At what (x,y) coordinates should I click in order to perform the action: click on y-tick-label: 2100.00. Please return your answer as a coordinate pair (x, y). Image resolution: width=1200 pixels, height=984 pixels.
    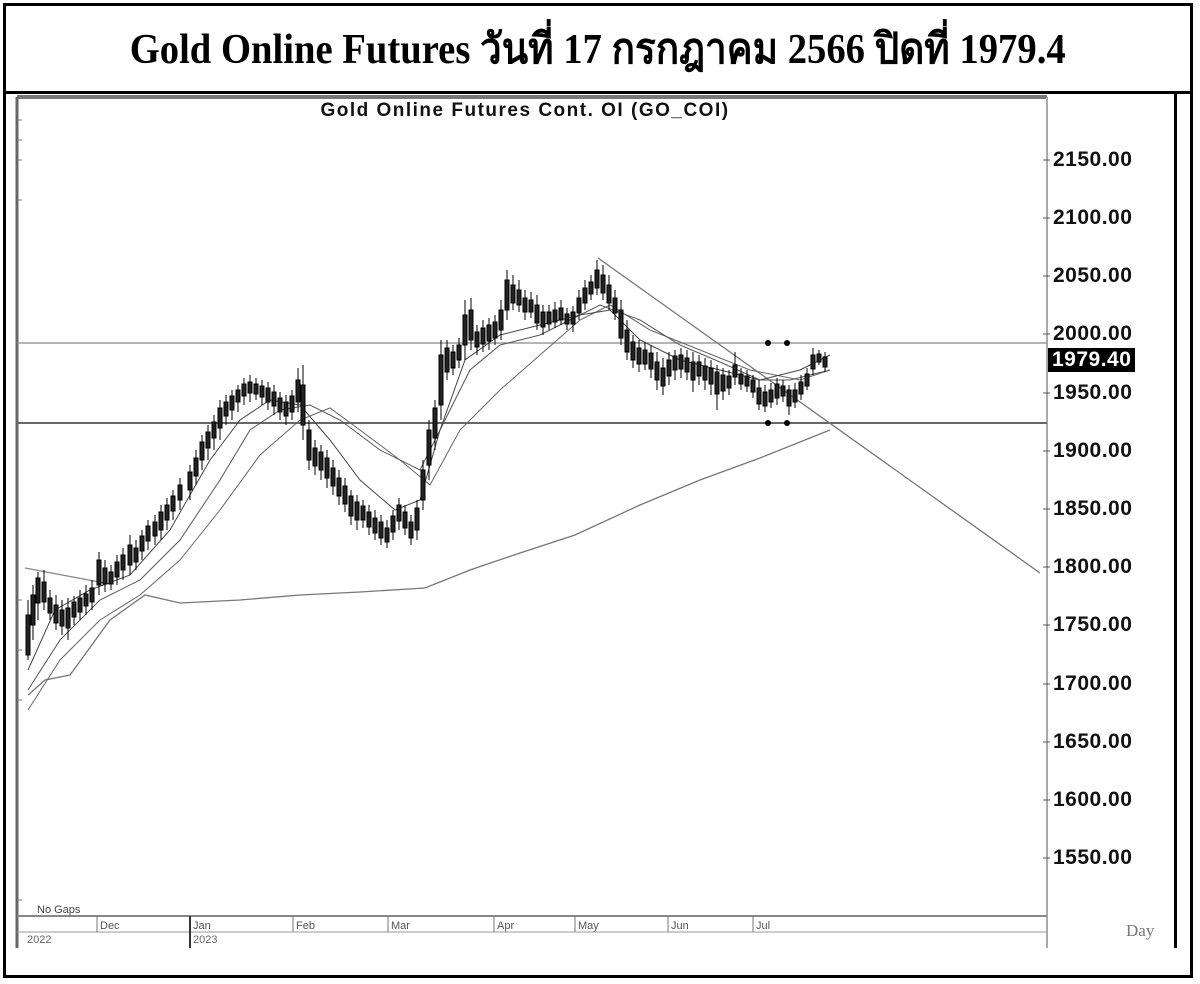
    Looking at the image, I should click on (1093, 217).